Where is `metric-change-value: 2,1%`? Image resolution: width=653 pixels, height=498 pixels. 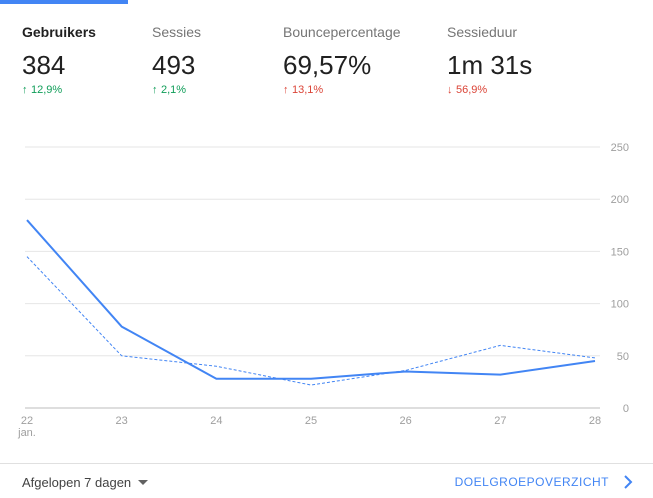 metric-change-value: 2,1% is located at coordinates (174, 90).